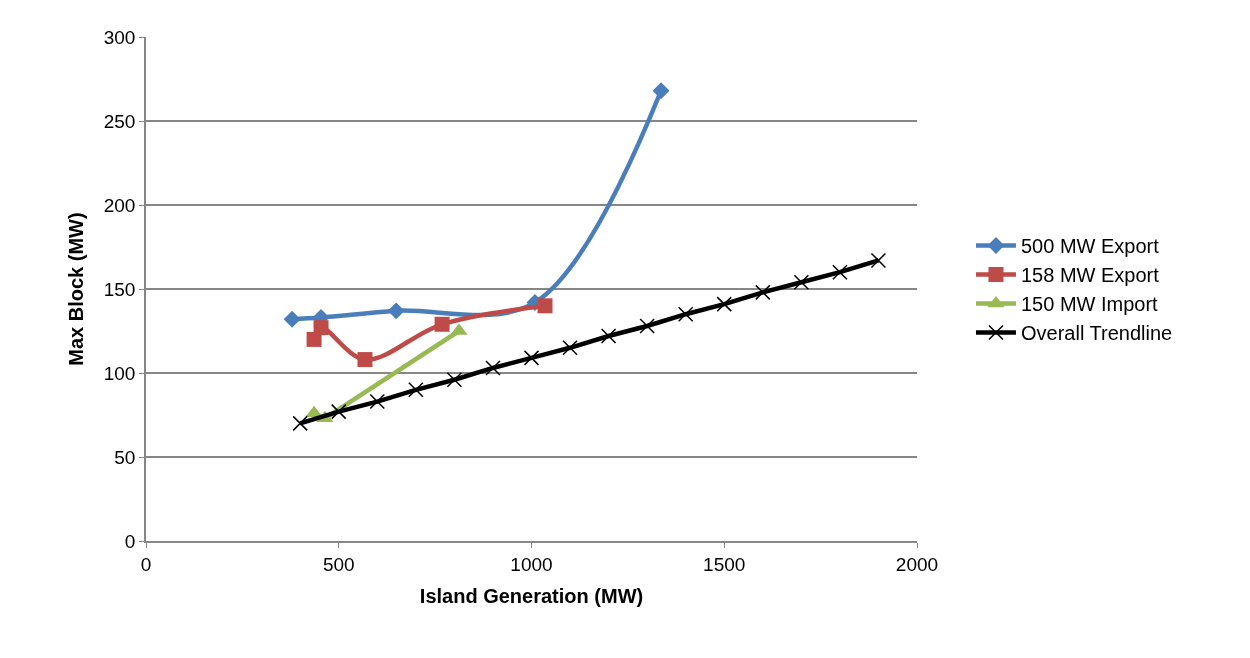 This screenshot has width=1250, height=658. Describe the element at coordinates (1090, 275) in the screenshot. I see `legend-label: 158 MW Export` at that location.